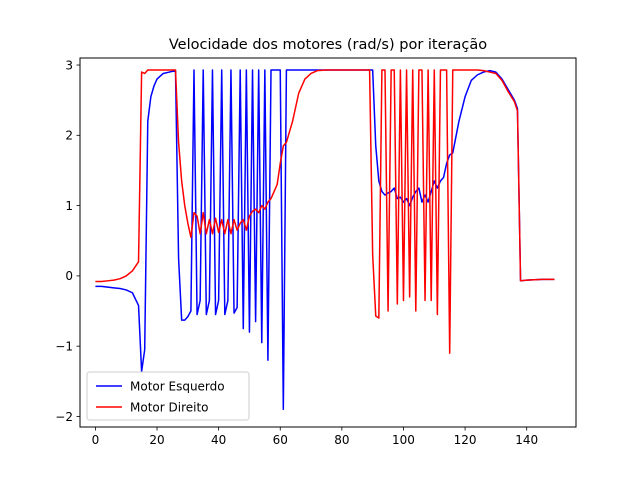 The image size is (640, 480). Describe the element at coordinates (218, 440) in the screenshot. I see `x-tick-label: 40` at that location.